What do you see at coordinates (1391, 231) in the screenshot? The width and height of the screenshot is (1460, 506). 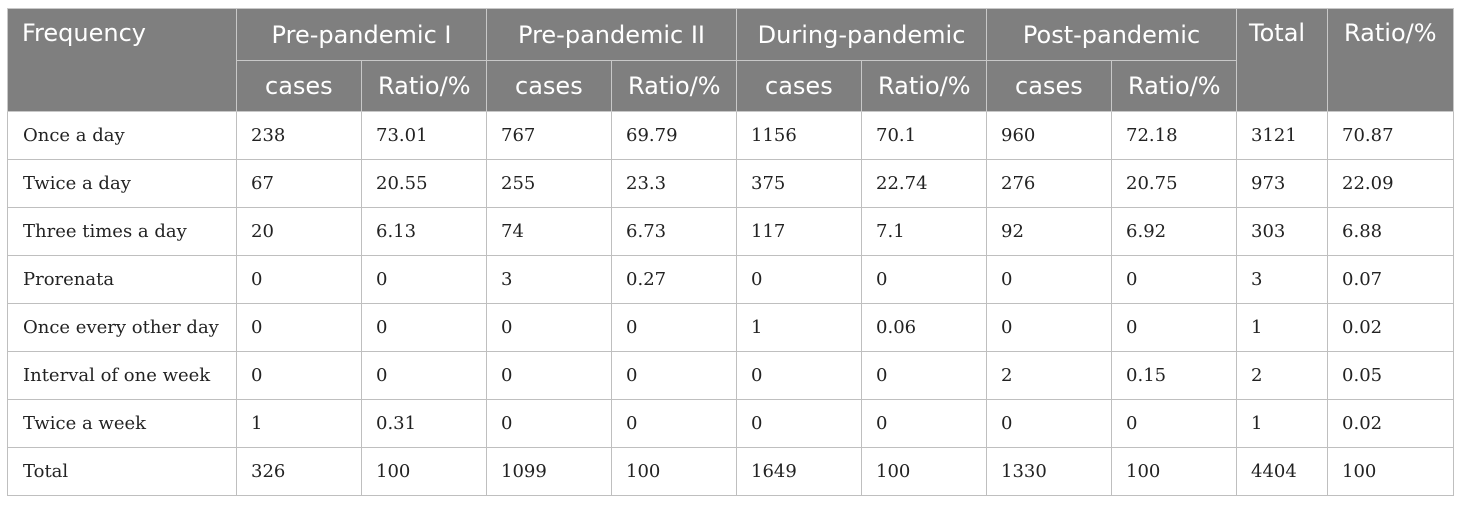 I see `table-cell: 6.88` at bounding box center [1391, 231].